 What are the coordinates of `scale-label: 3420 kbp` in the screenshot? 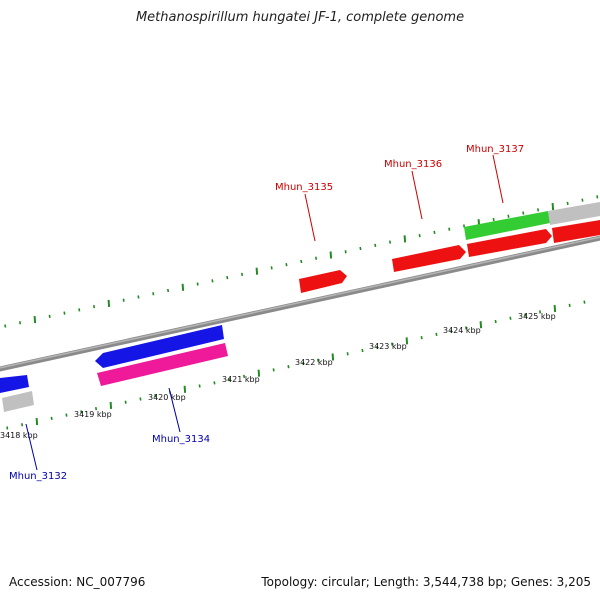 It's located at (167, 397).